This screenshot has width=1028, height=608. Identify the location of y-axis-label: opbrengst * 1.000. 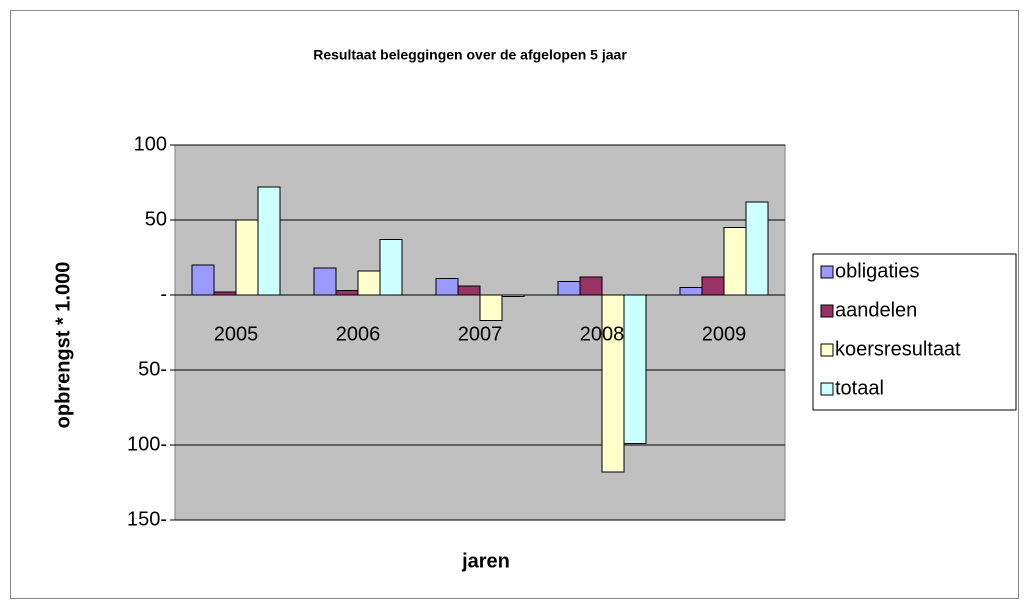
(63, 345).